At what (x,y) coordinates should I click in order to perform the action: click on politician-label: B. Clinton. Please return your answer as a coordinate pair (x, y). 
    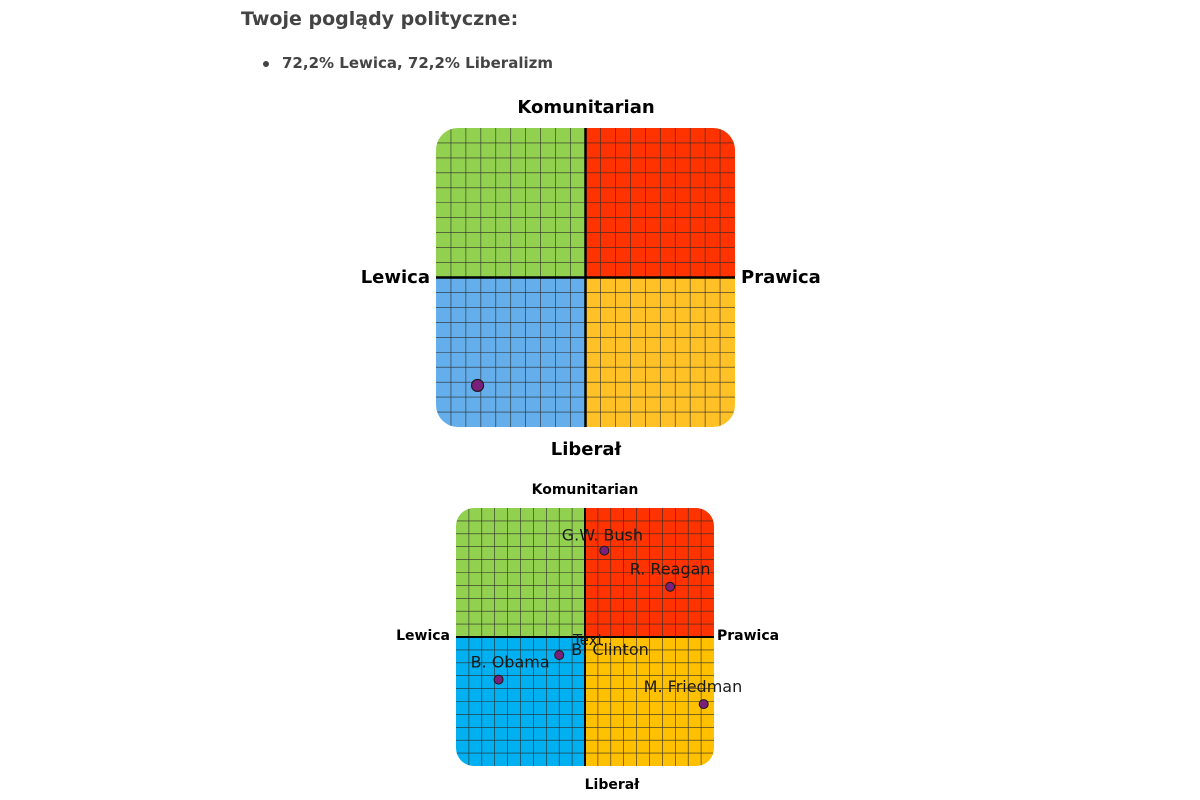
    Looking at the image, I should click on (610, 649).